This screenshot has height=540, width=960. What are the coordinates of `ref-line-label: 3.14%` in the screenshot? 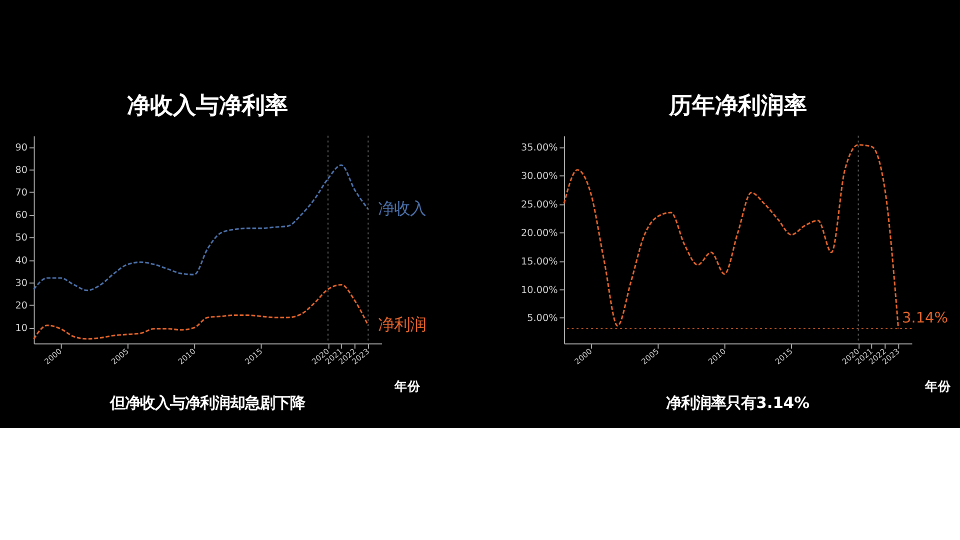 It's located at (925, 318).